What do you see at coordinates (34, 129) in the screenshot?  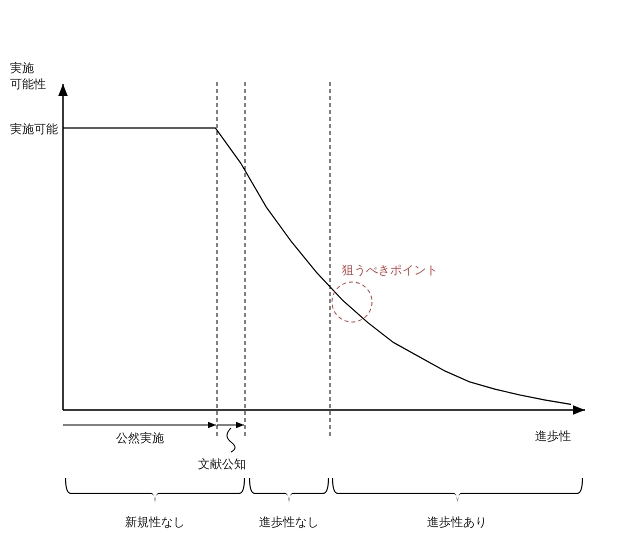 I see `text: 実施可能` at bounding box center [34, 129].